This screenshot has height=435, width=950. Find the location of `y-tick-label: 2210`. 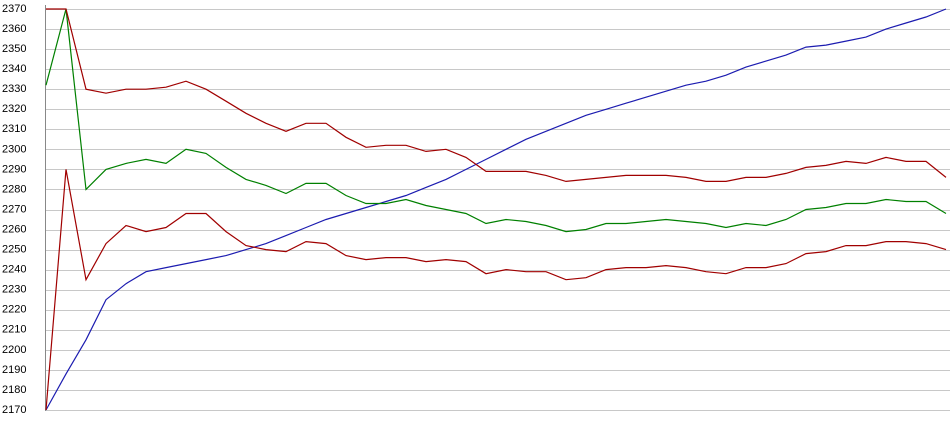

y-tick-label: 2210 is located at coordinates (14, 330).